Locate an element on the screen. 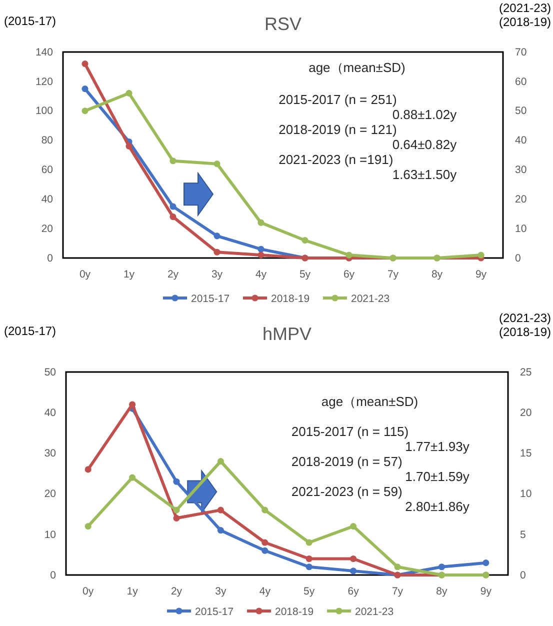 This screenshot has width=553, height=626. x-tick-label: 6y is located at coordinates (354, 591).